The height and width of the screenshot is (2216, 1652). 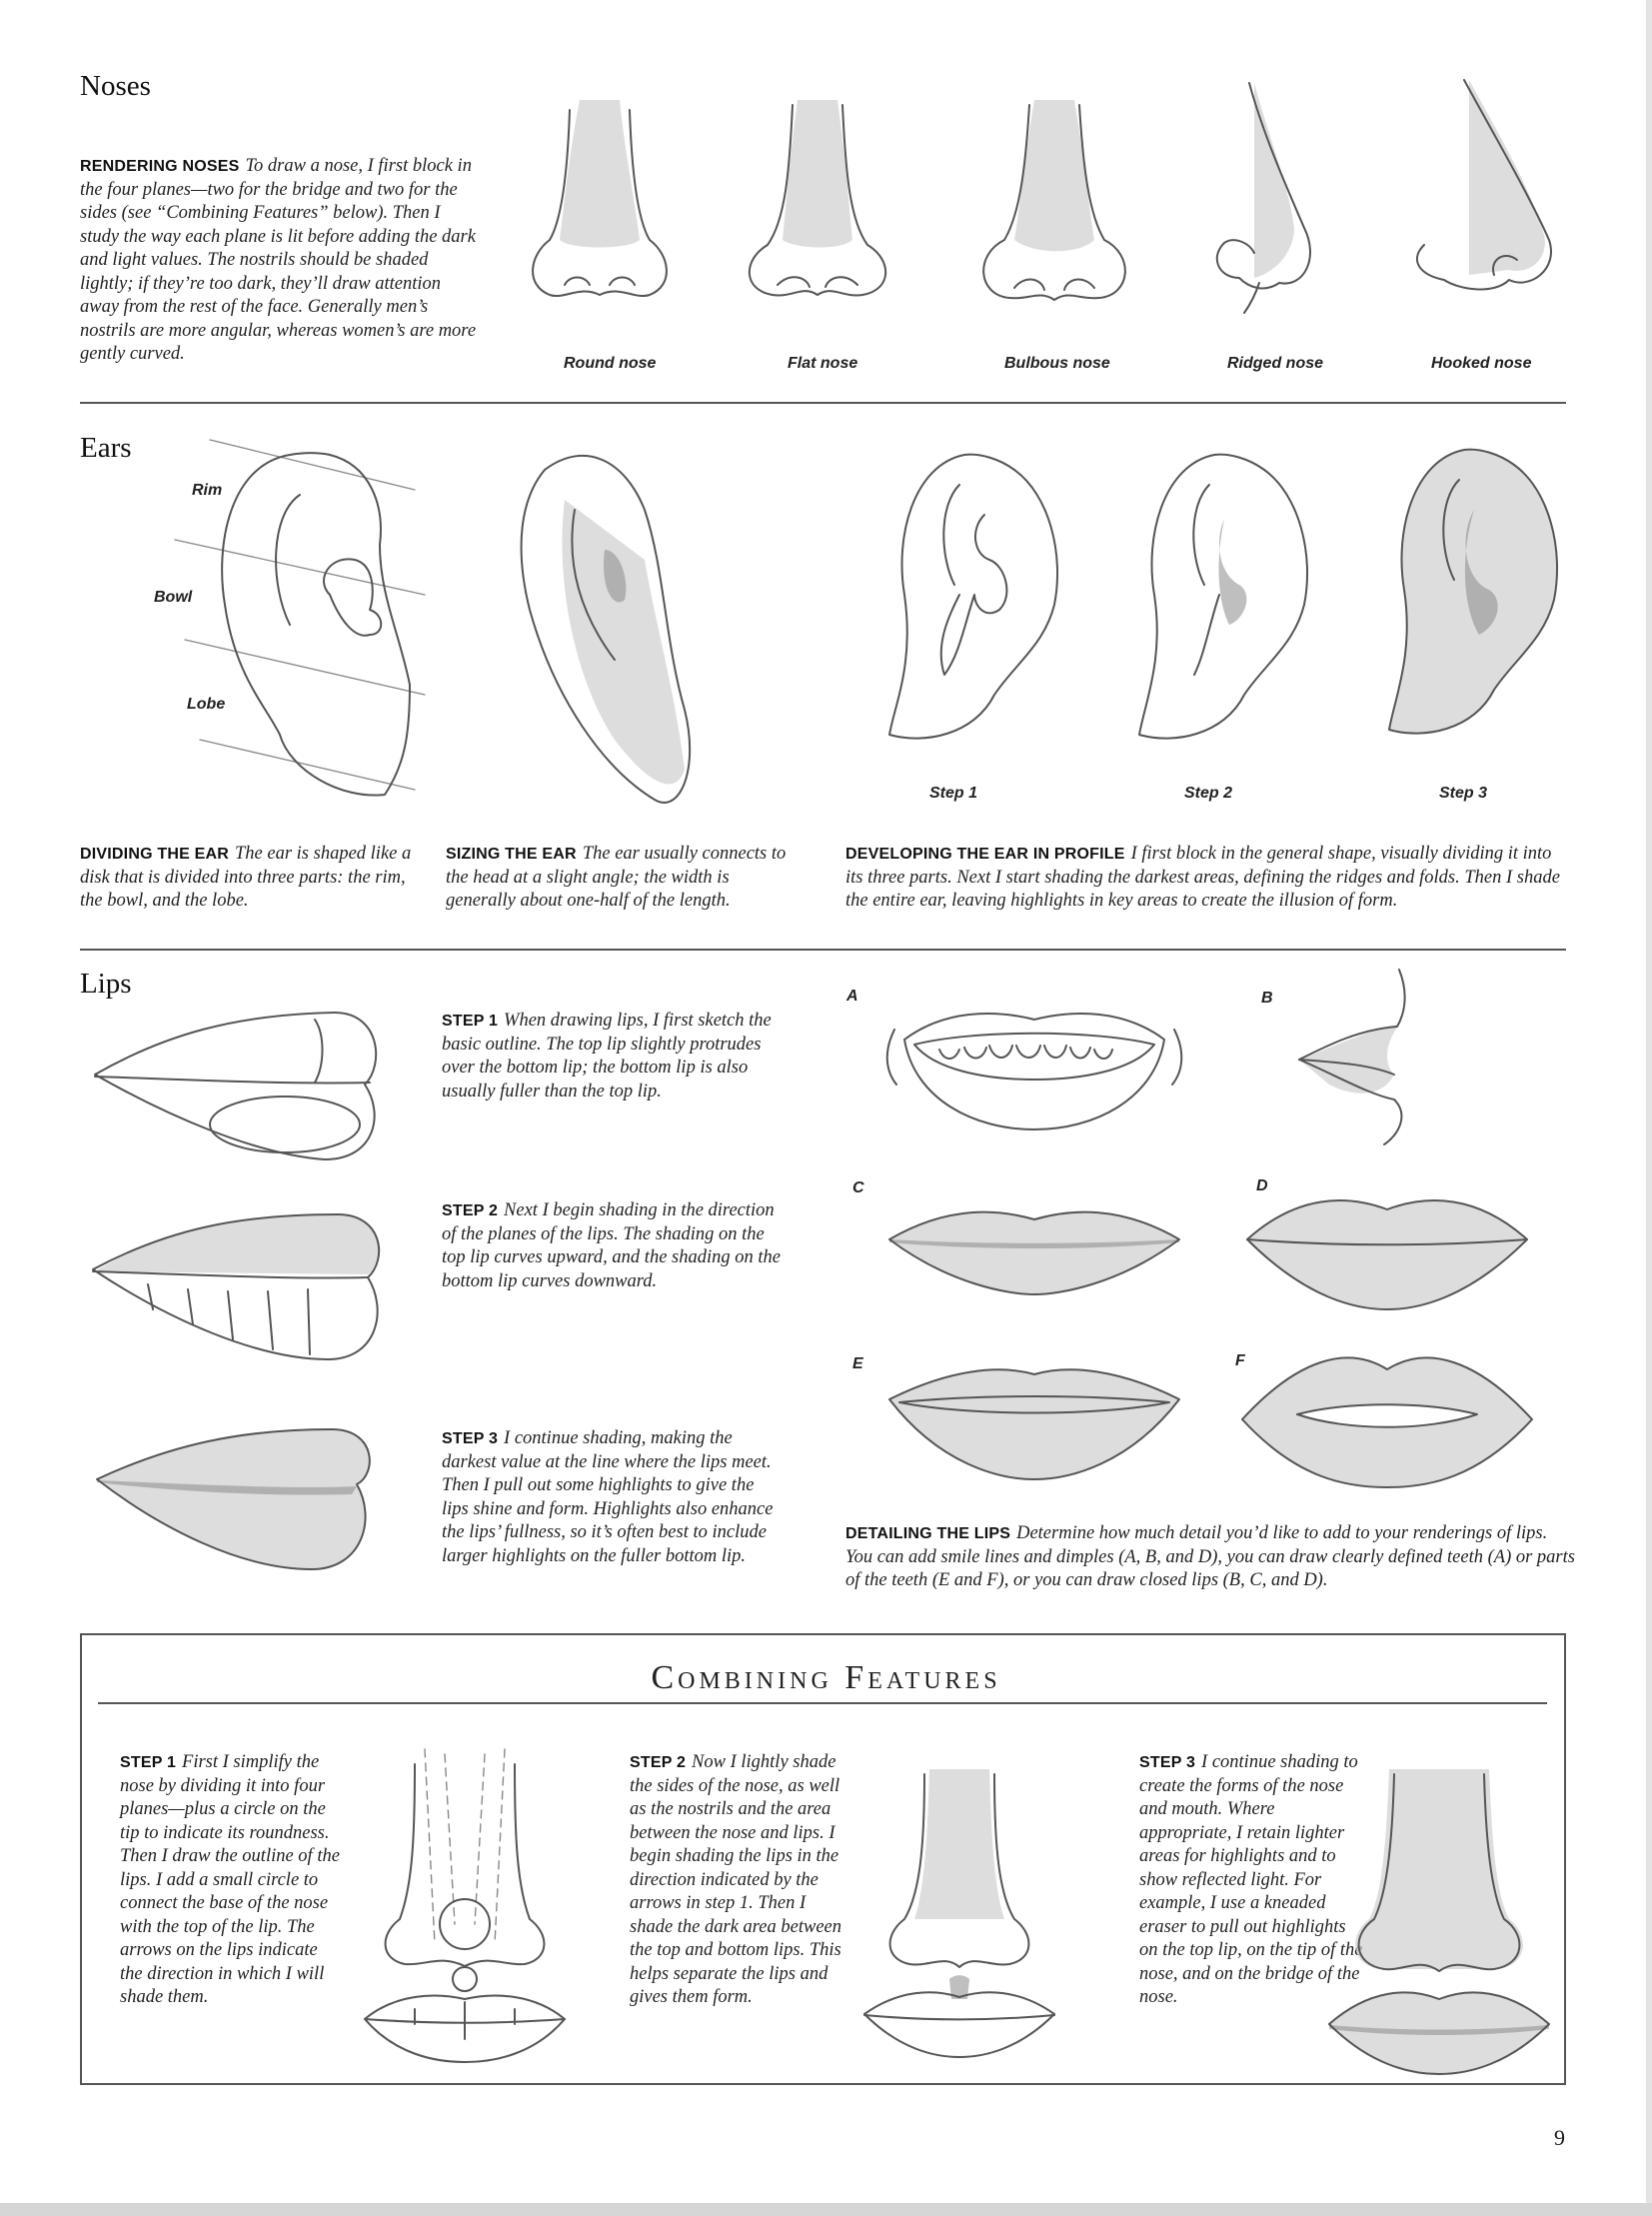 What do you see at coordinates (1167, 1762) in the screenshot?
I see `combining-step3-lead: STEP 3` at bounding box center [1167, 1762].